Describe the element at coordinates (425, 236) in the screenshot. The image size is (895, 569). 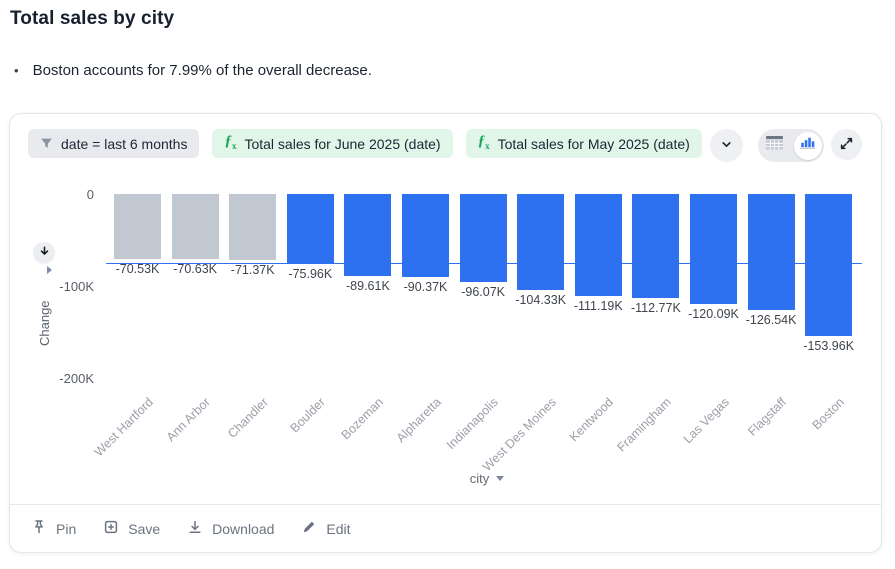
I see `bar-alpharetta` at that location.